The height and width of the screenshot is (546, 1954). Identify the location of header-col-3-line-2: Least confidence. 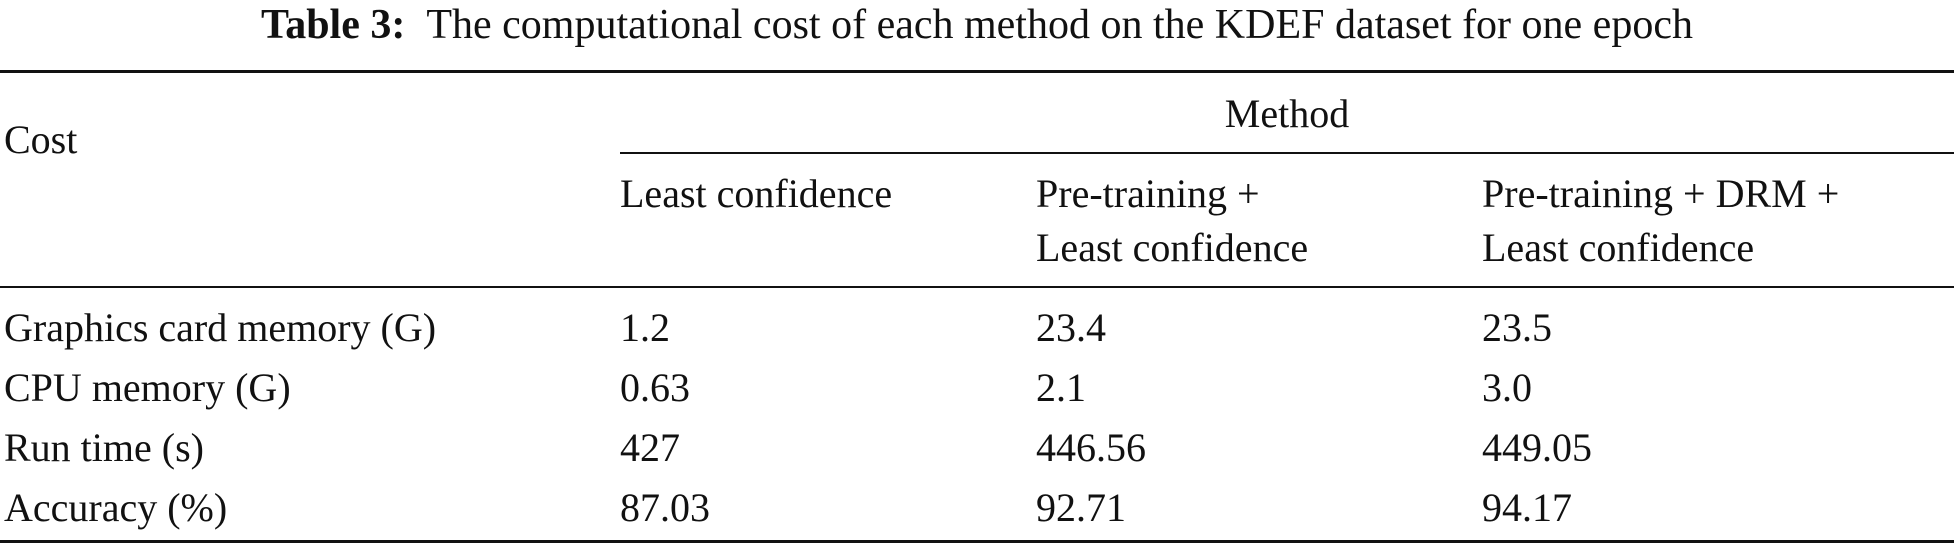
(1618, 247).